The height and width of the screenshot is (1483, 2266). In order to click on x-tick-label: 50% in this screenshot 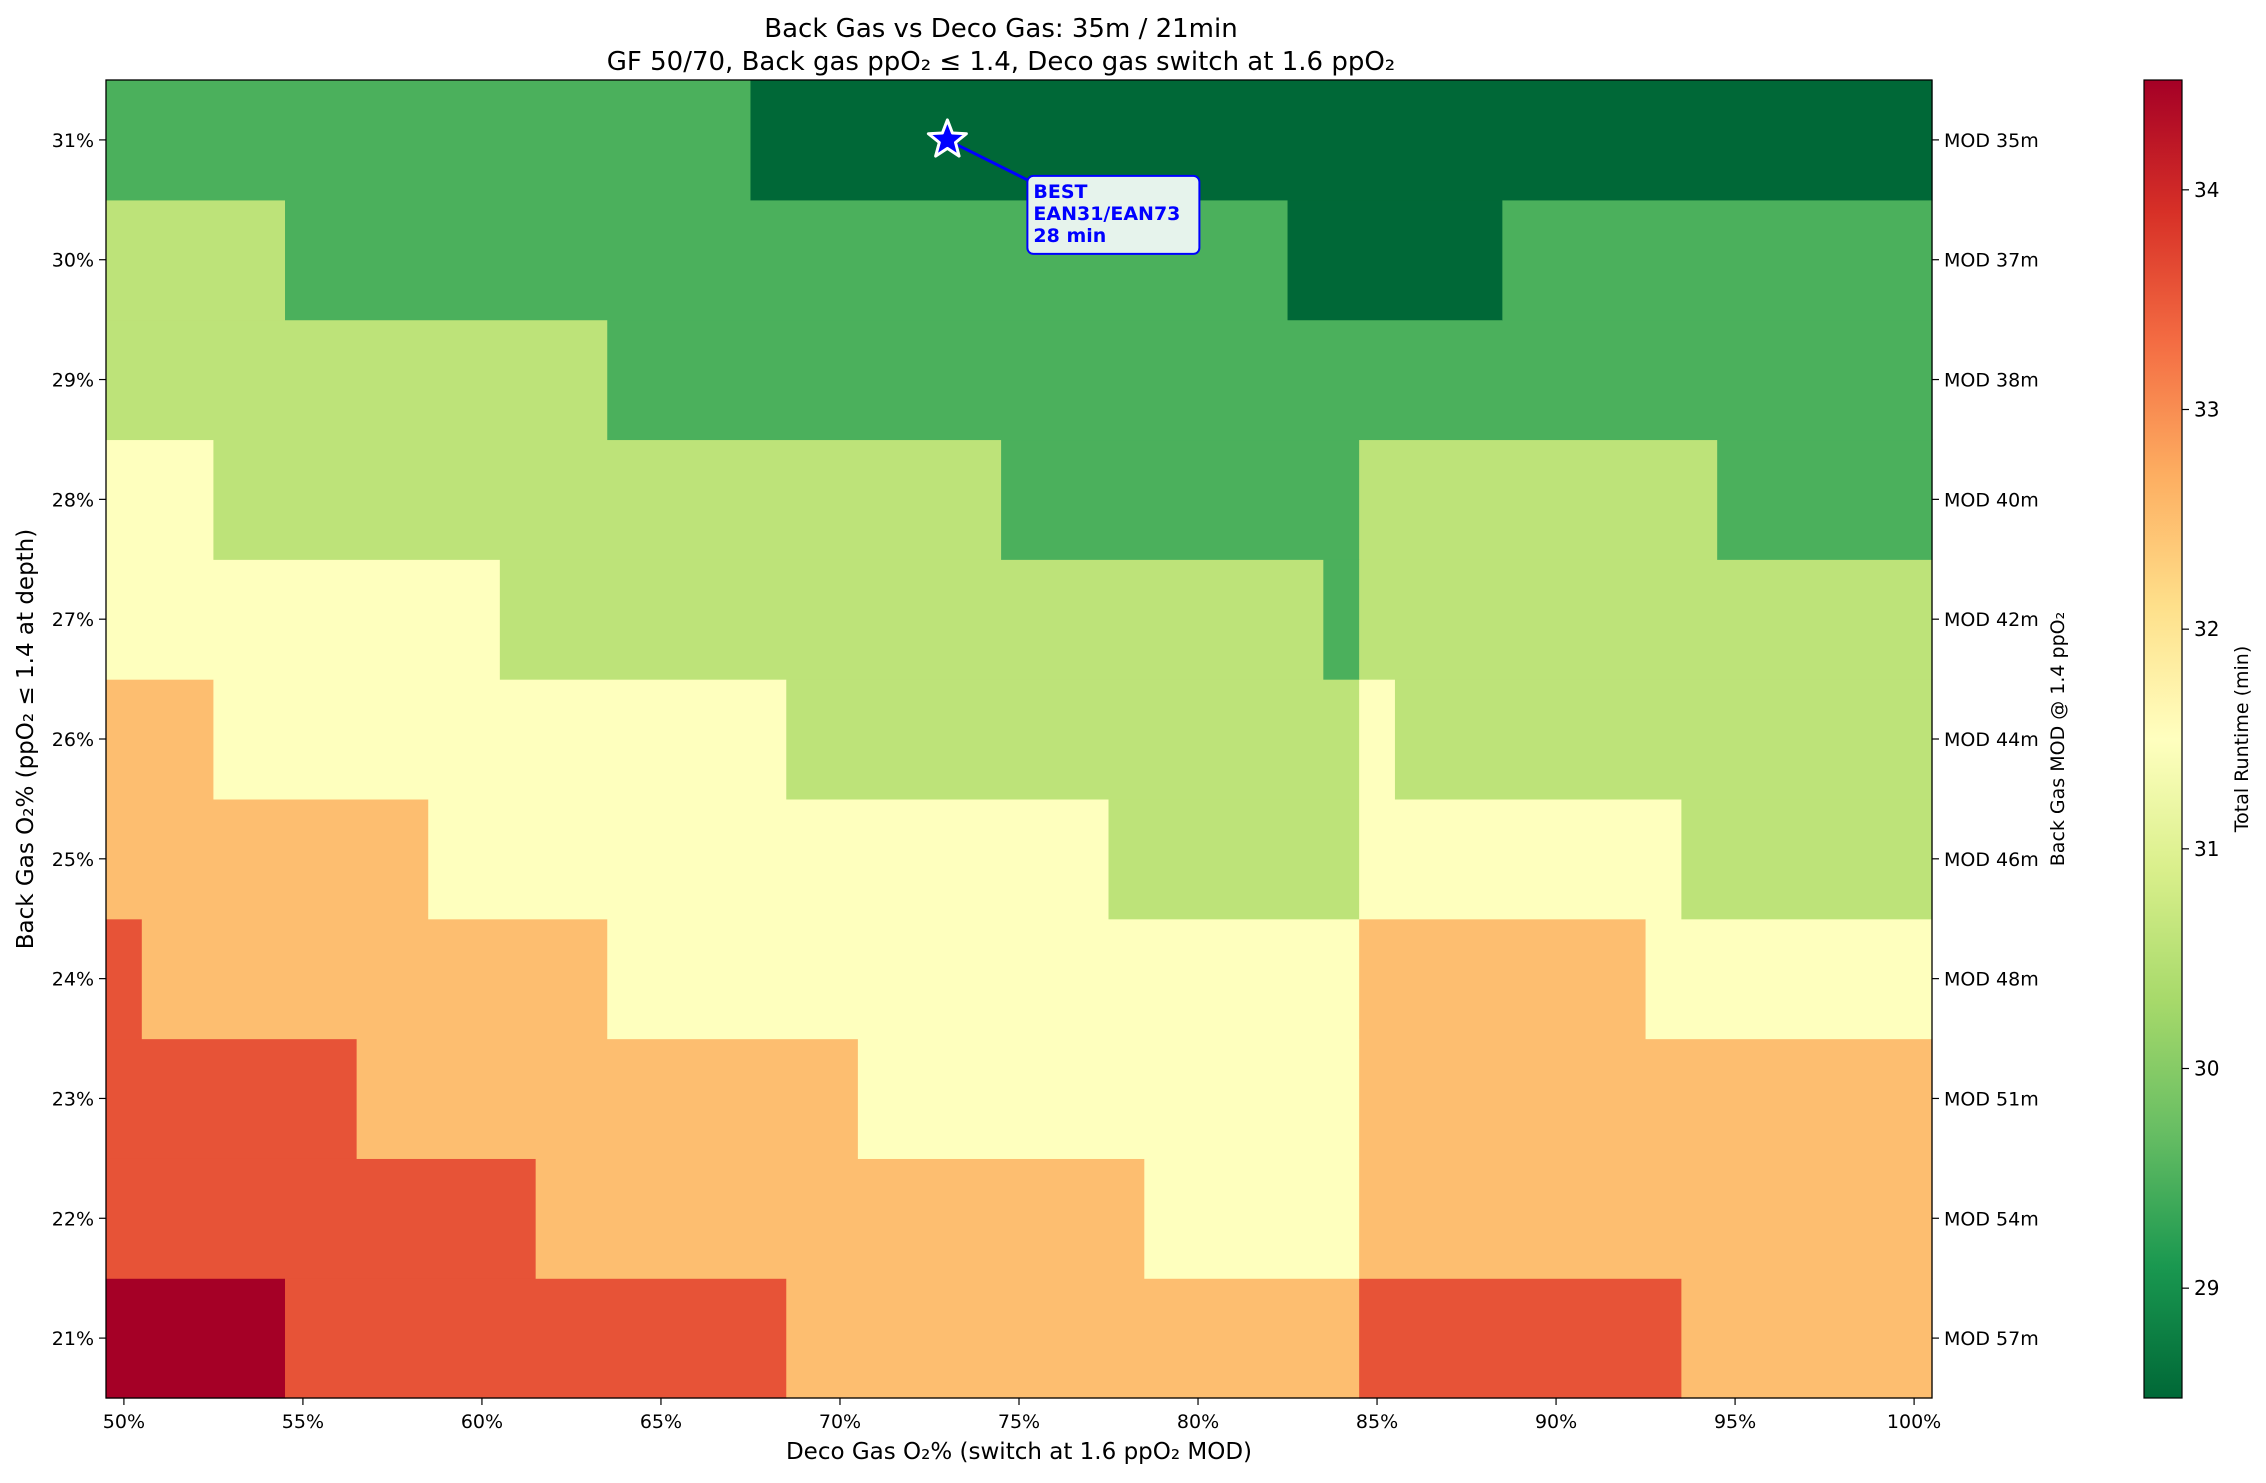, I will do `click(124, 1422)`.